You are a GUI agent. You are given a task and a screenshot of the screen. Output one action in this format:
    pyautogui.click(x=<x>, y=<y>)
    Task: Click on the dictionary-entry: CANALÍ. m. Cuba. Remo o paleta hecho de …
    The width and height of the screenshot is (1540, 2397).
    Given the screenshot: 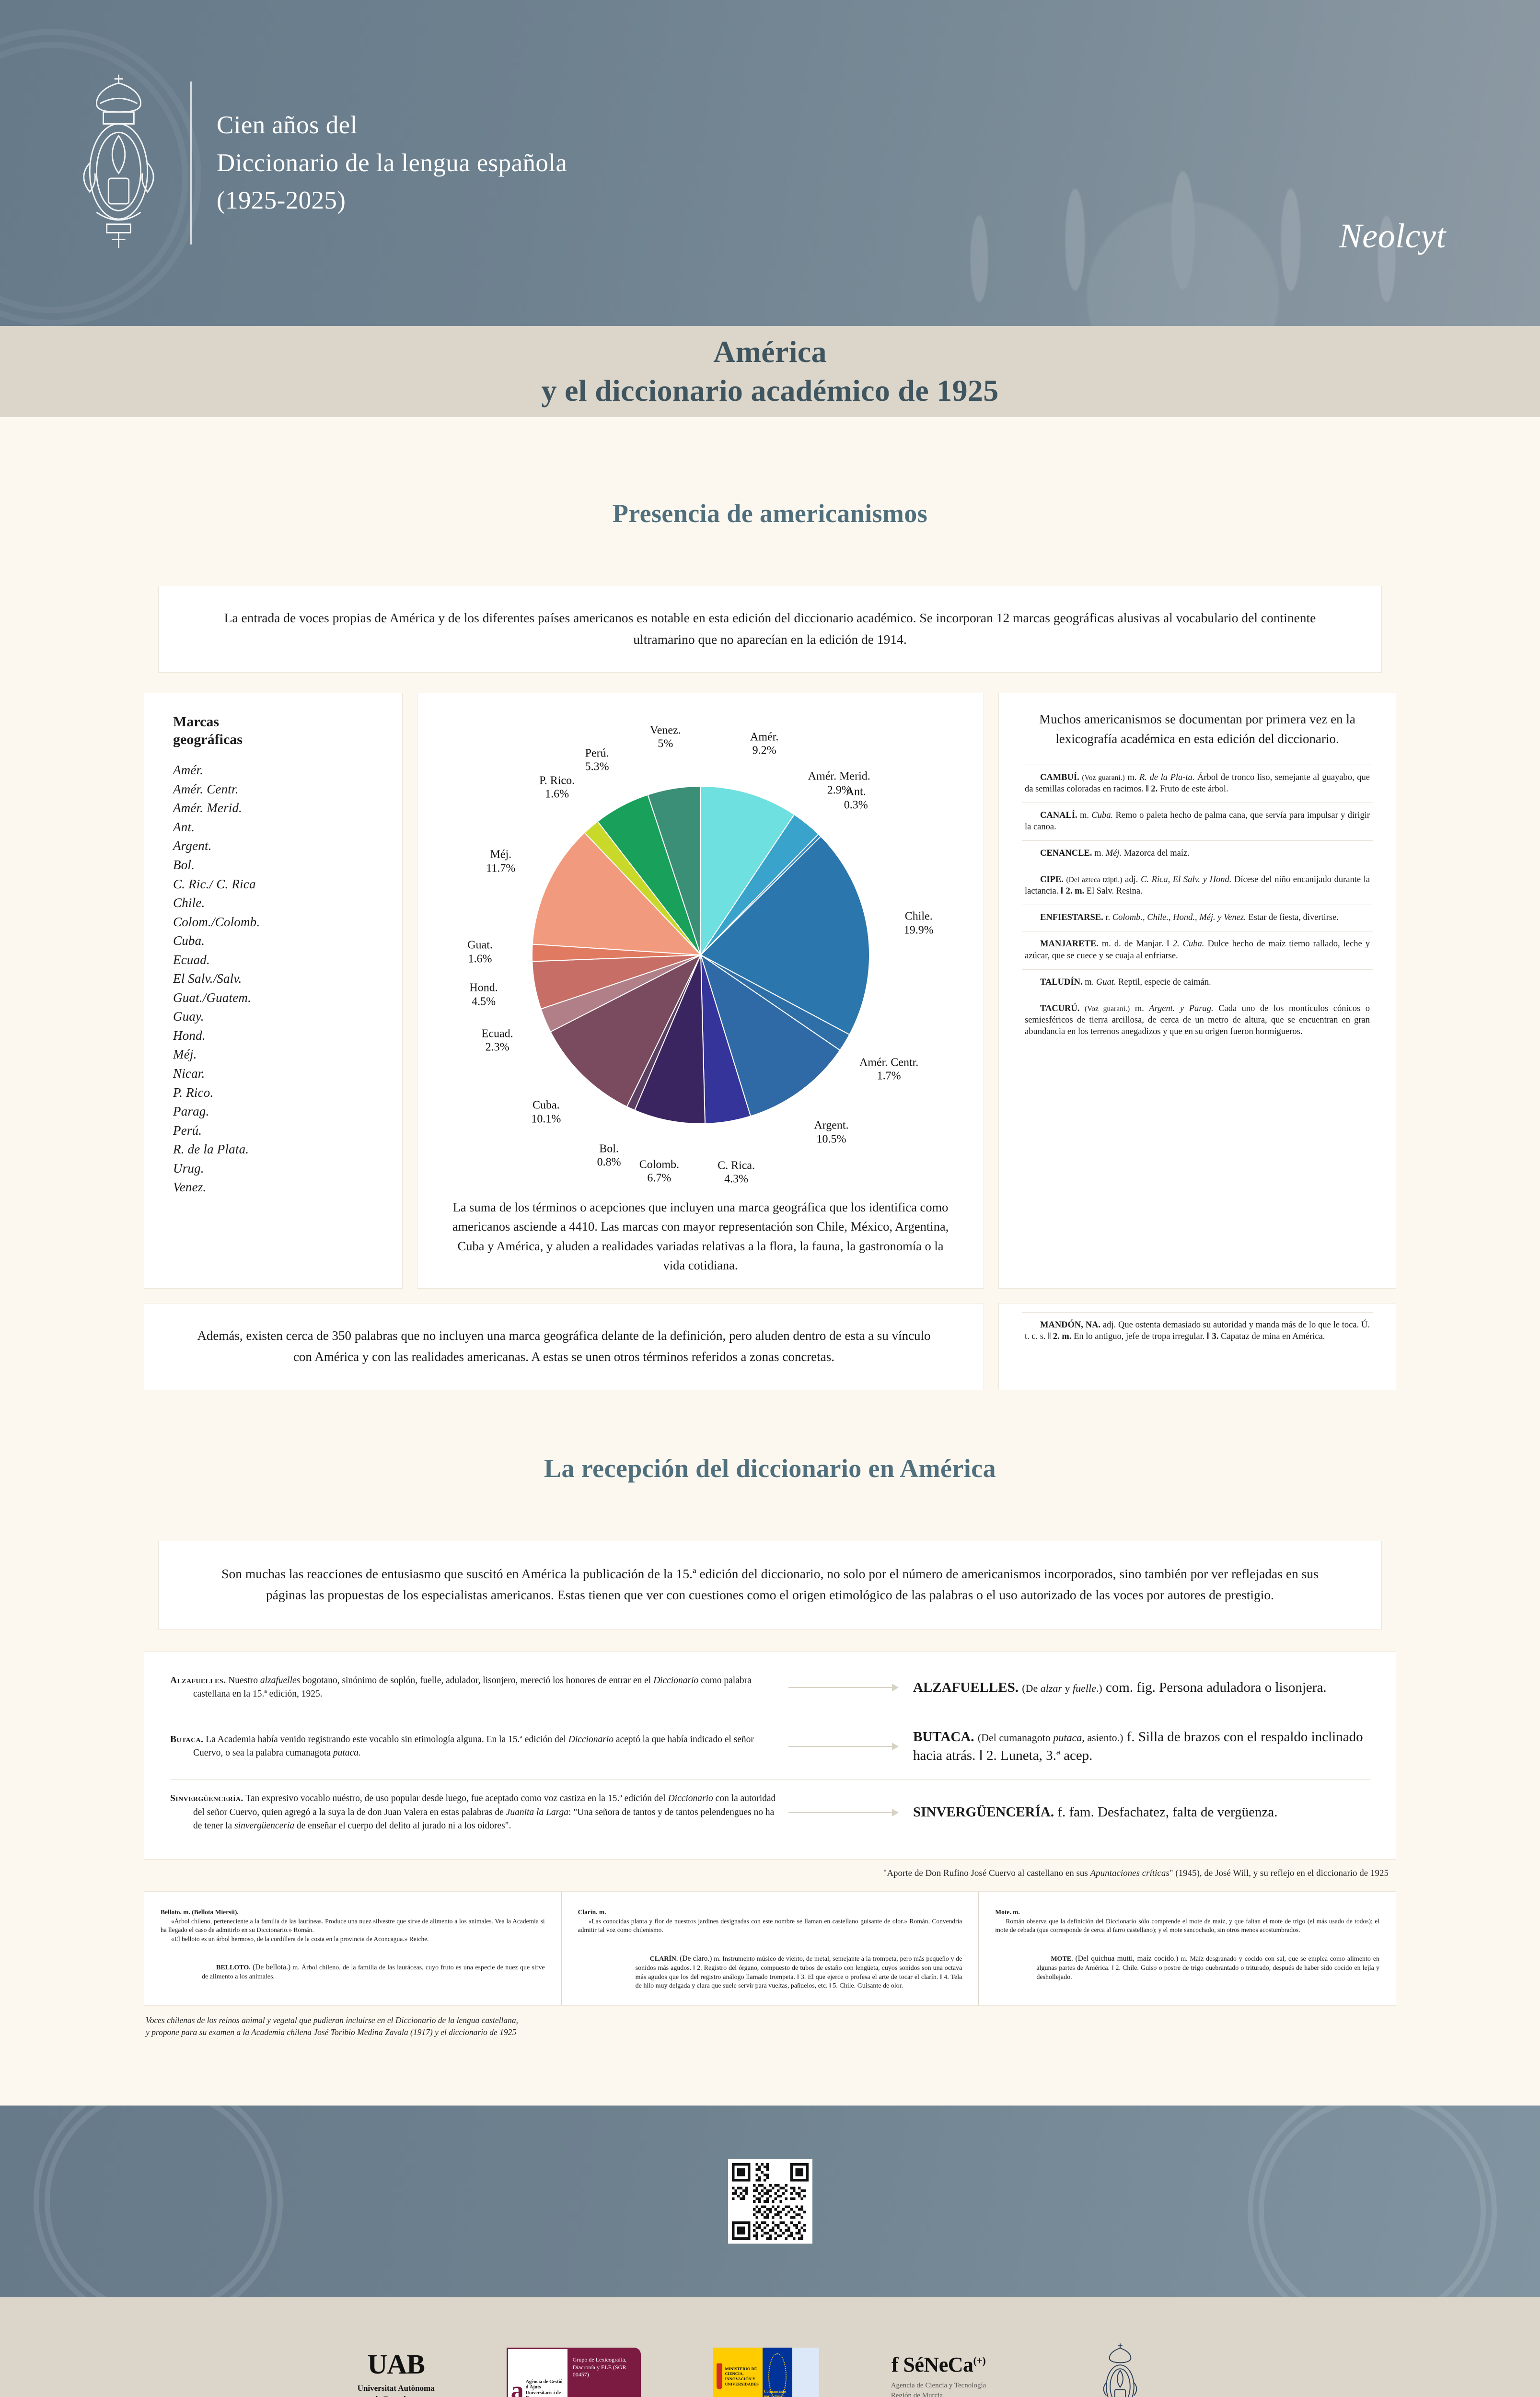 What is the action you would take?
    pyautogui.click(x=1197, y=821)
    